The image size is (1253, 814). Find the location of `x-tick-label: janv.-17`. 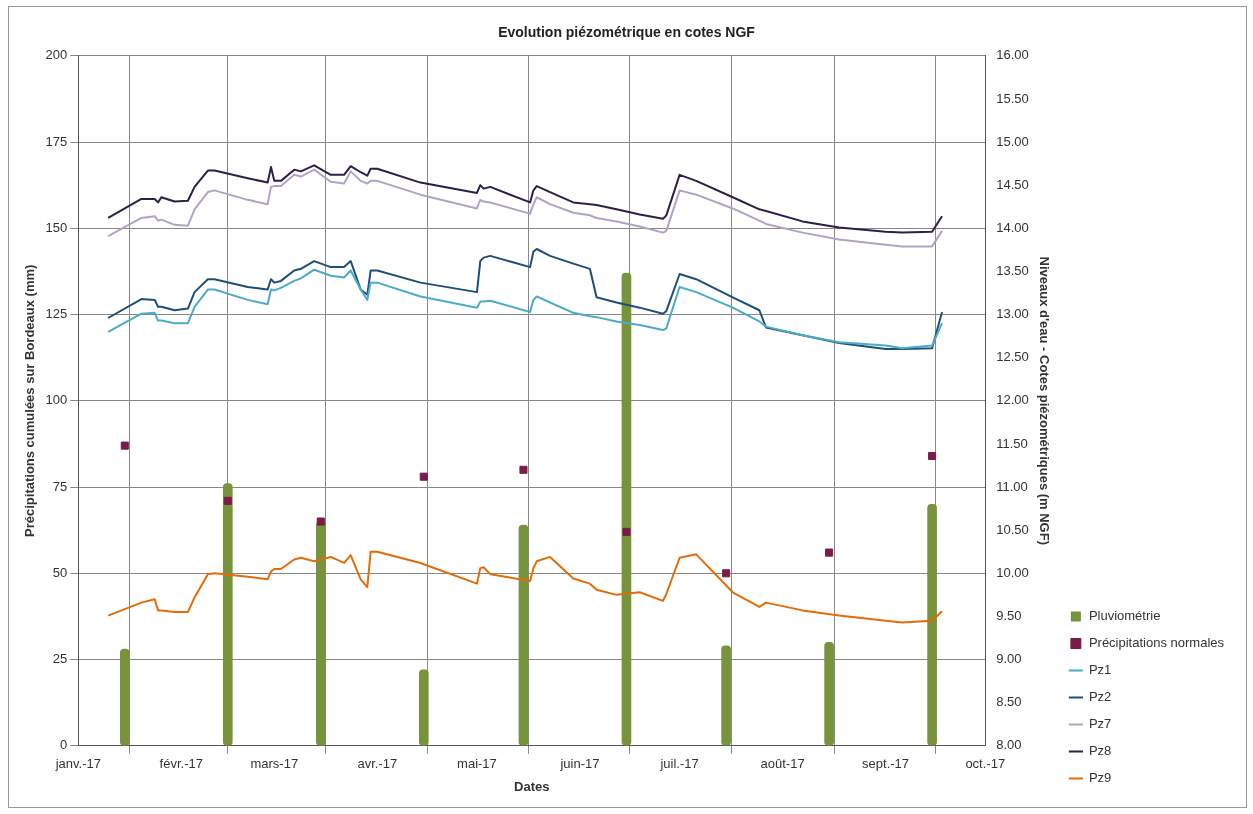

x-tick-label: janv.-17 is located at coordinates (77, 764).